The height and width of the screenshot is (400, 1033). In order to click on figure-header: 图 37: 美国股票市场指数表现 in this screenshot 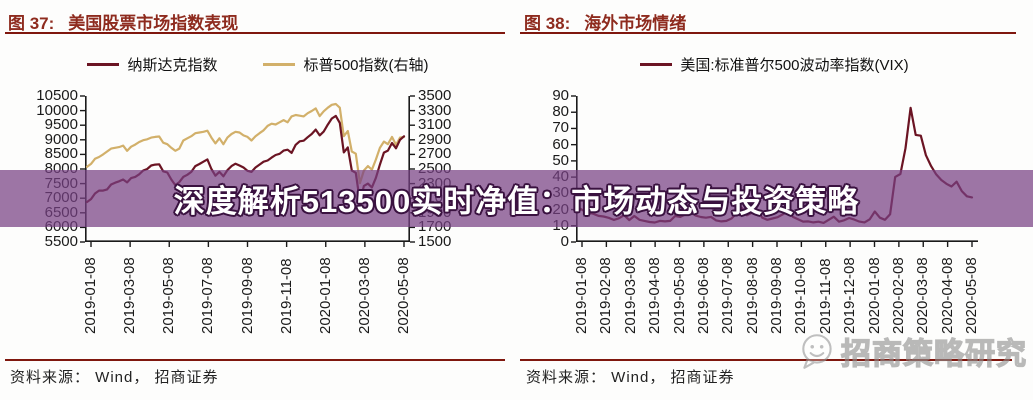, I will do `click(123, 21)`.